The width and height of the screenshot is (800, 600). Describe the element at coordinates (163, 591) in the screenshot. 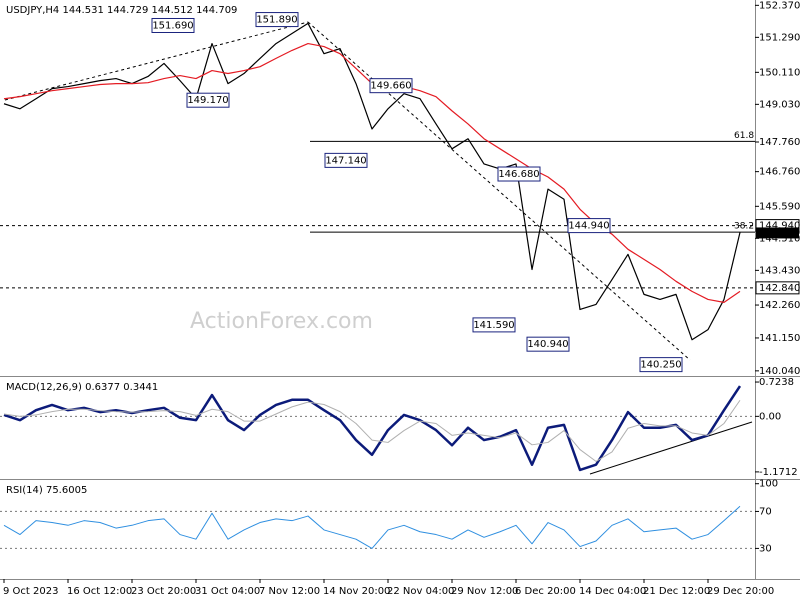

I see `x-tick-label: 23 Oct 20:00` at that location.